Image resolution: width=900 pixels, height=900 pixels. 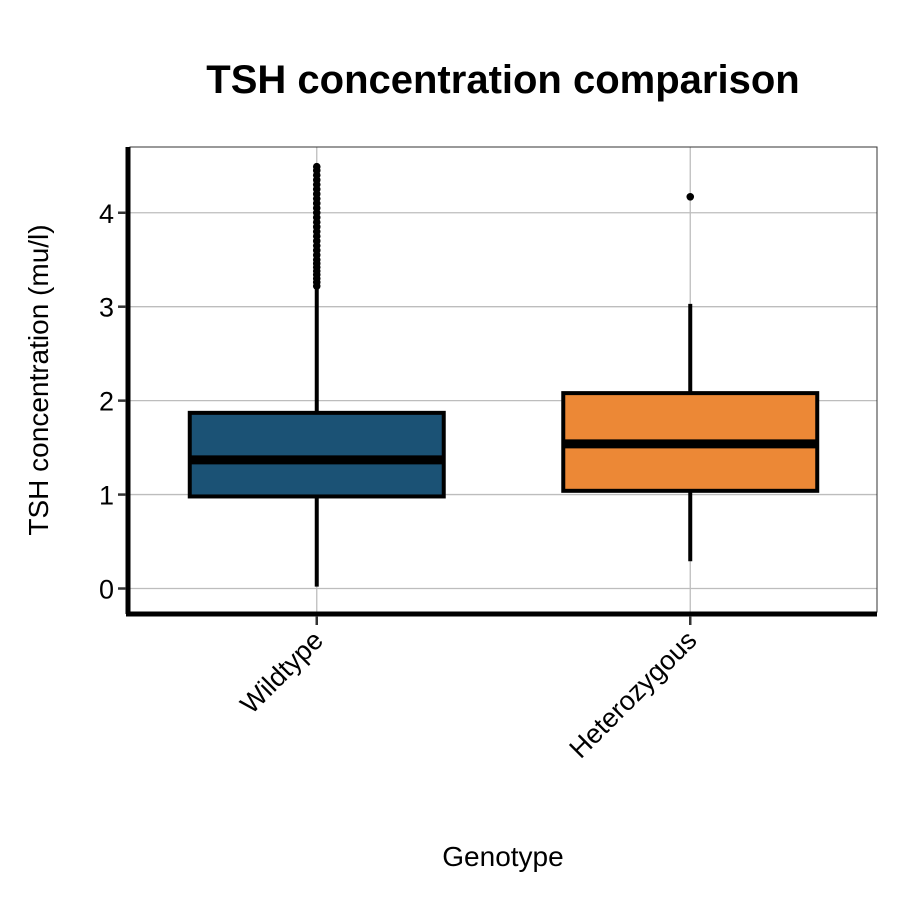 I want to click on x-tick-label: Wildtype, so click(x=282, y=672).